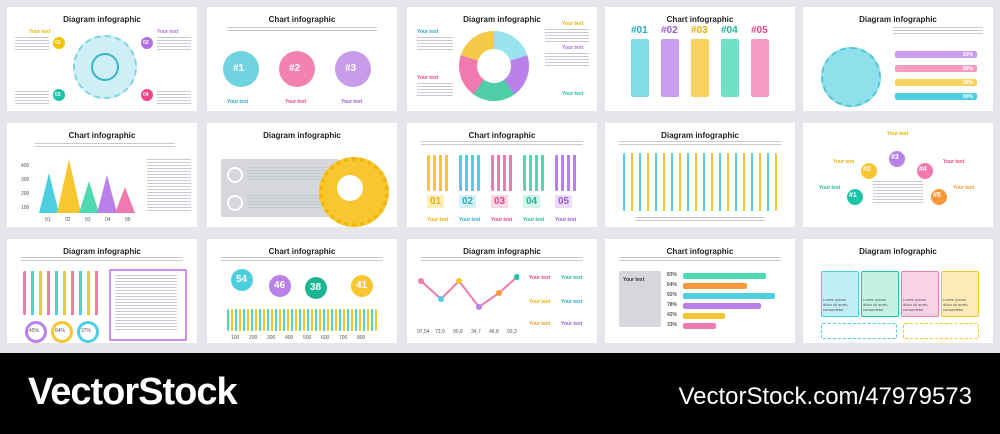  I want to click on badge-label: #2, so click(867, 169).